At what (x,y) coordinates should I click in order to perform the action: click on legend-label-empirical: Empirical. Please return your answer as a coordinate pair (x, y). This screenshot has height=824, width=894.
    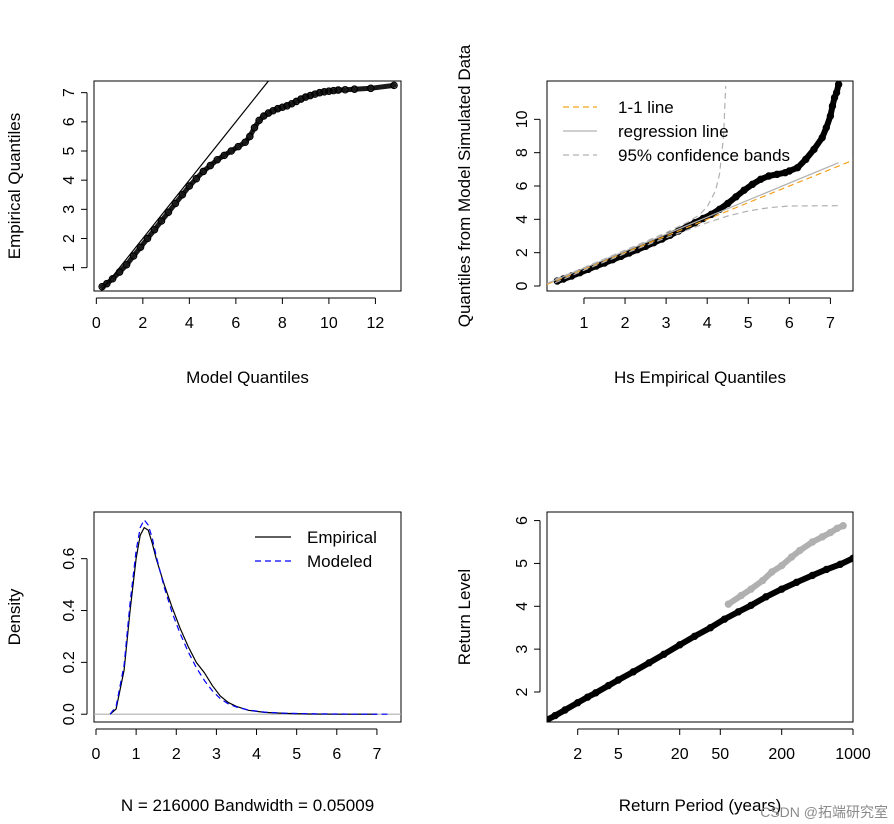
    Looking at the image, I should click on (342, 537).